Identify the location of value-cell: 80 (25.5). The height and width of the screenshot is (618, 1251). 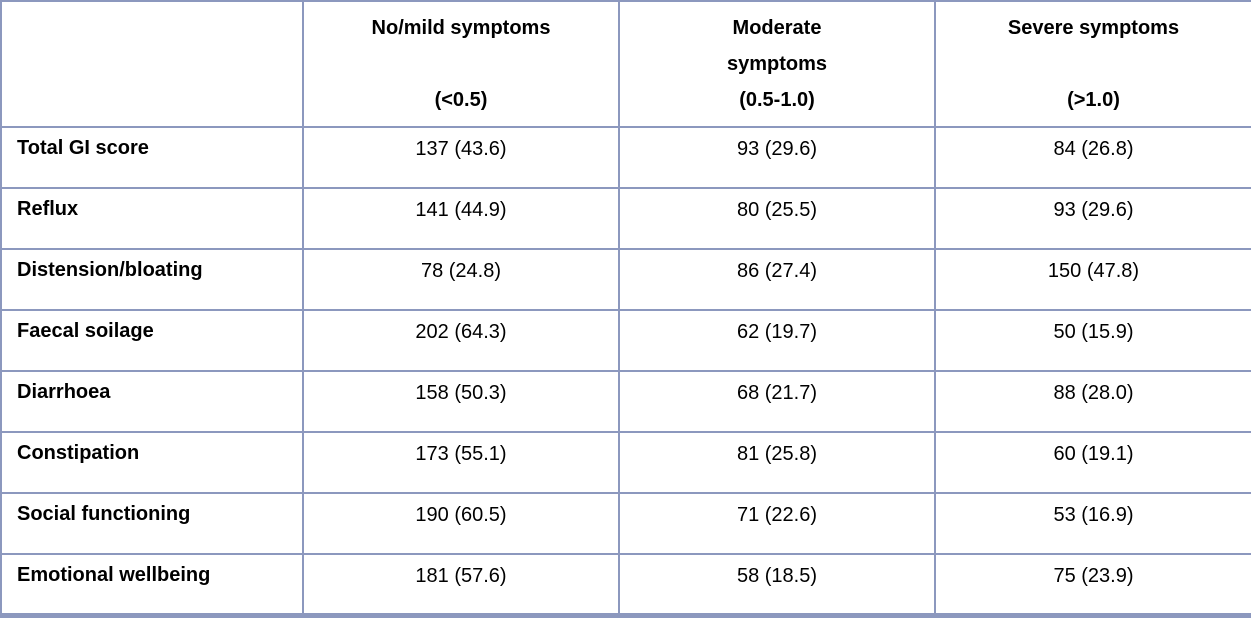
(777, 219).